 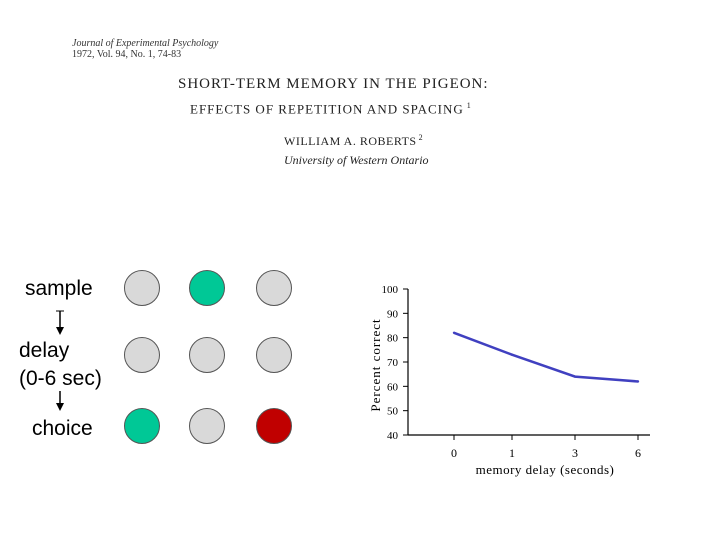 What do you see at coordinates (60, 360) in the screenshot?
I see `procedure-arrows` at bounding box center [60, 360].